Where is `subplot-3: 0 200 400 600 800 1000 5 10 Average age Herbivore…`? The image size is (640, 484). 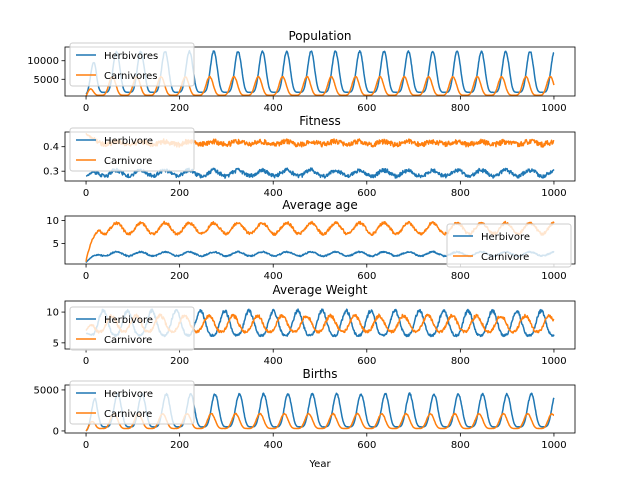
subplot-3: 0 200 400 600 800 1000 5 10 Average age Herbivore… is located at coordinates (311, 240).